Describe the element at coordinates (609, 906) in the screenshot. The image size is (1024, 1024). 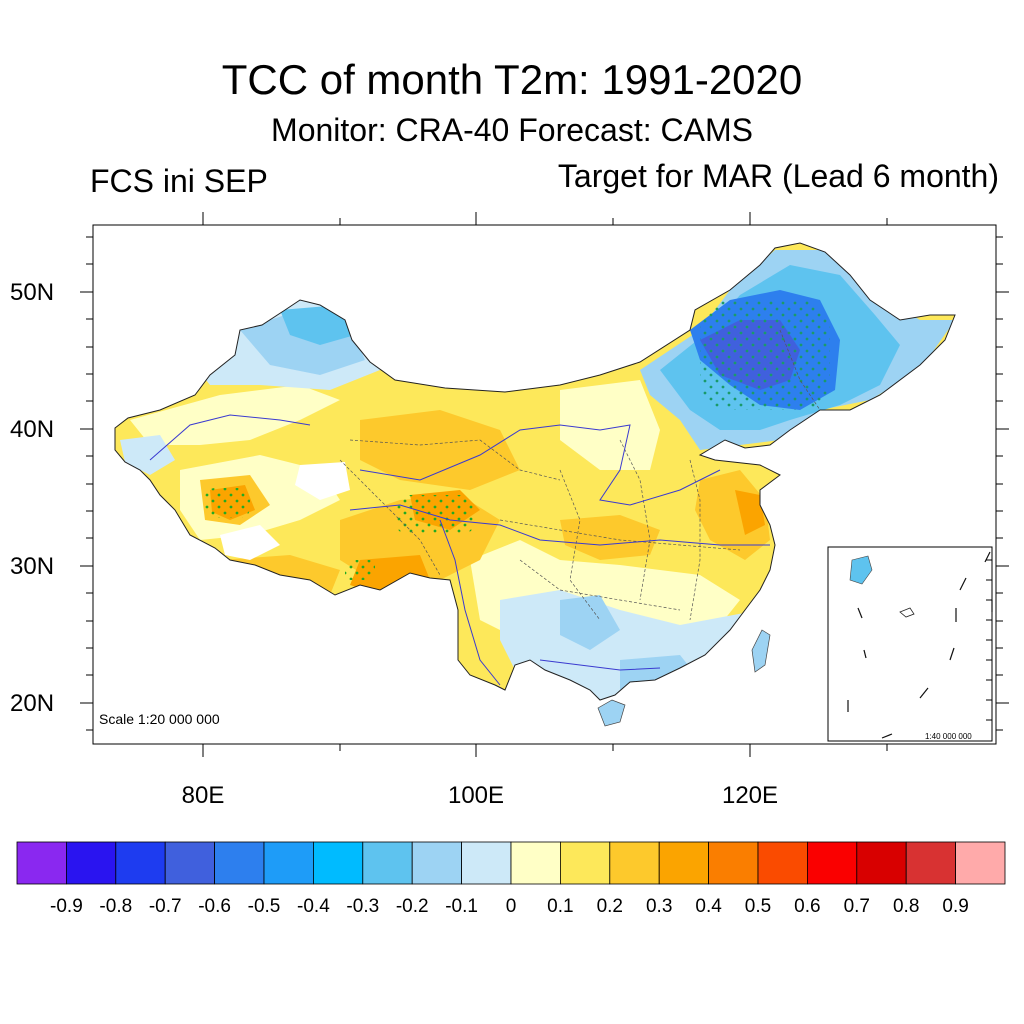
I see `colorbar-tick-label: 0.2` at that location.